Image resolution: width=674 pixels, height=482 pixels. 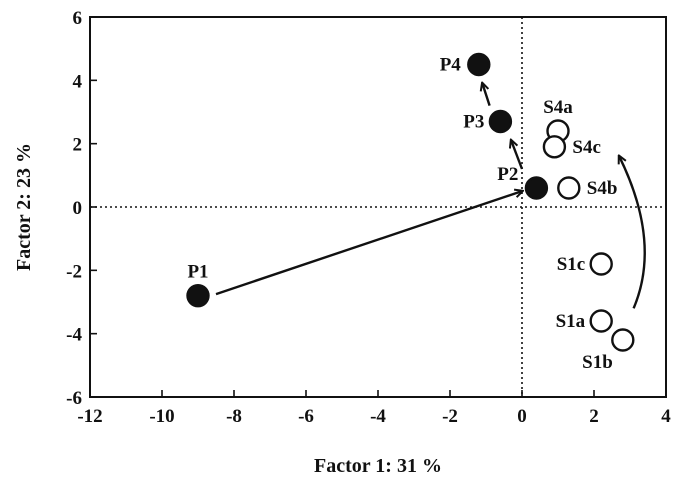 I want to click on y-axis: -6 -4 -2 0 2 4 6, so click(x=81, y=208).